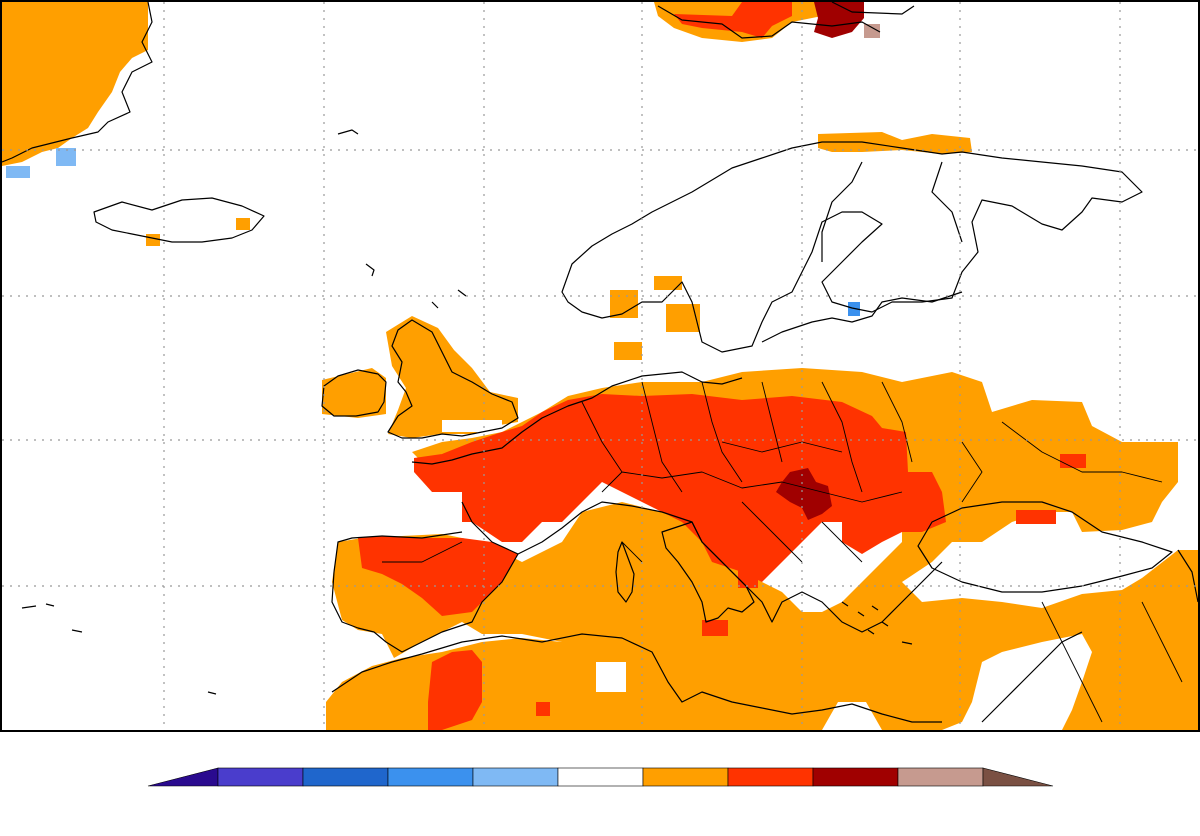  What do you see at coordinates (543, 709) in the screenshot?
I see `africa-hot-spot` at bounding box center [543, 709].